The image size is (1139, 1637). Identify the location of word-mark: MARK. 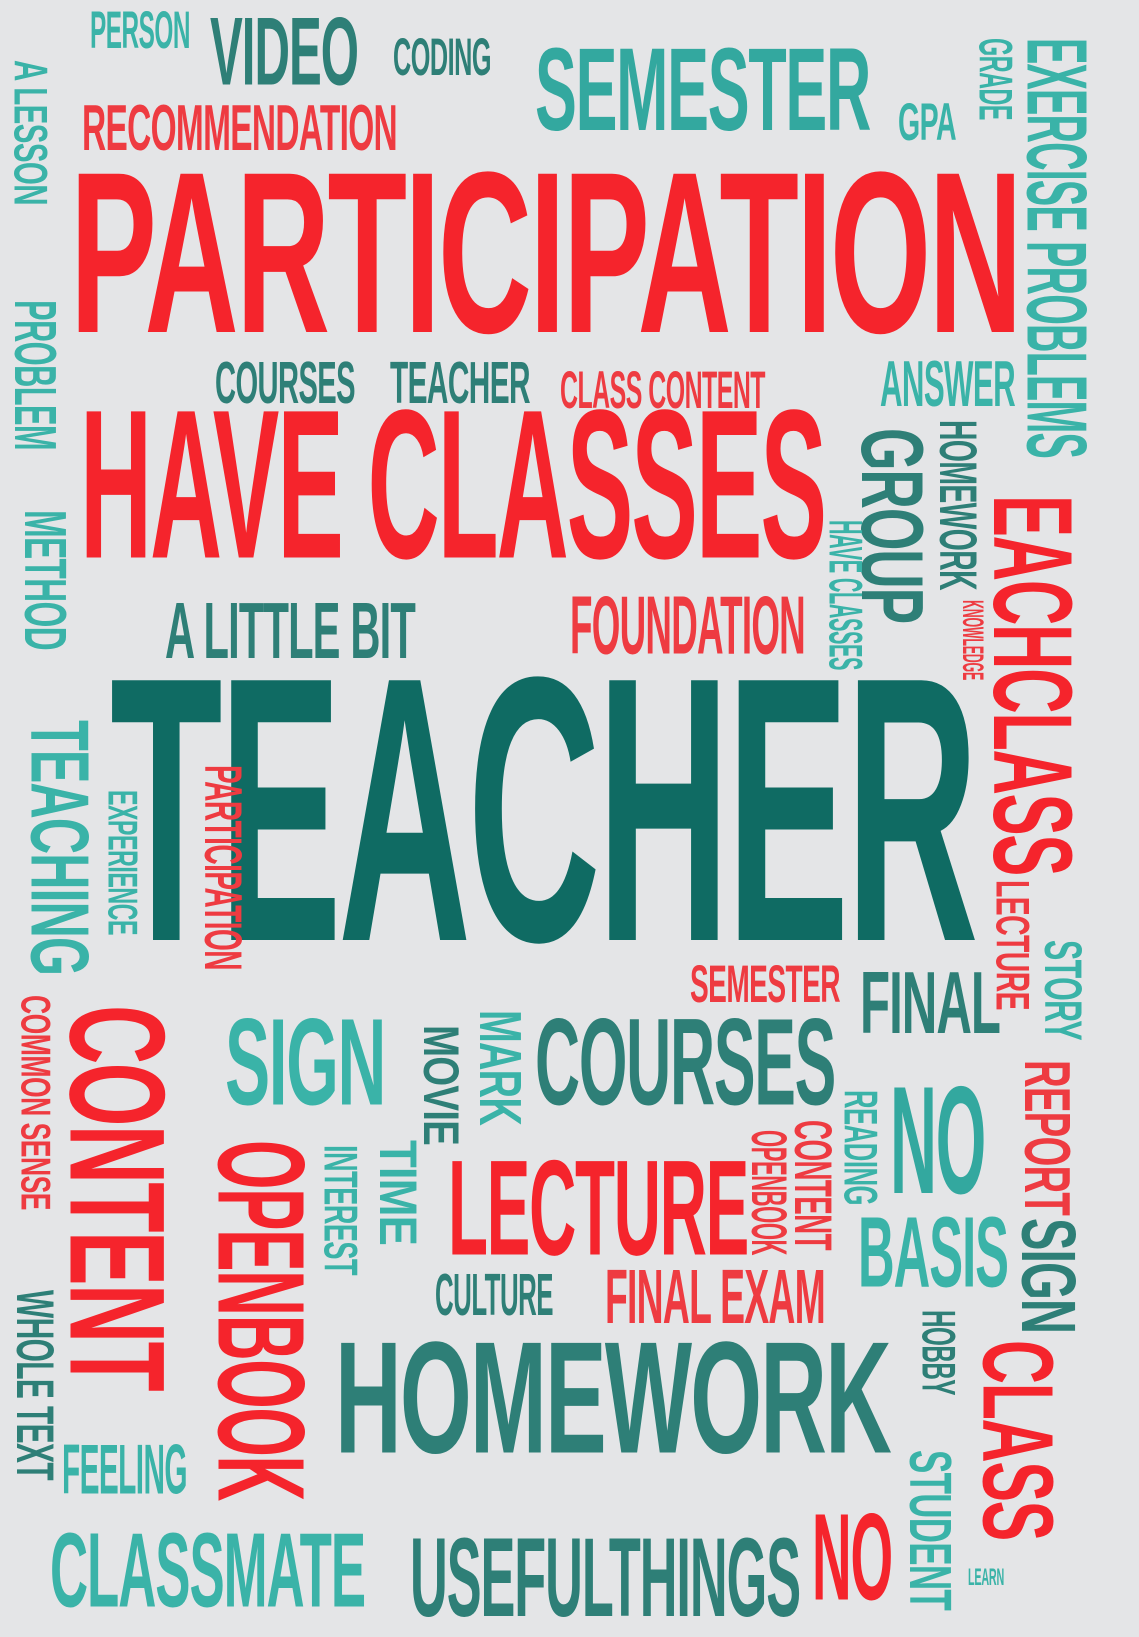
(500, 1068).